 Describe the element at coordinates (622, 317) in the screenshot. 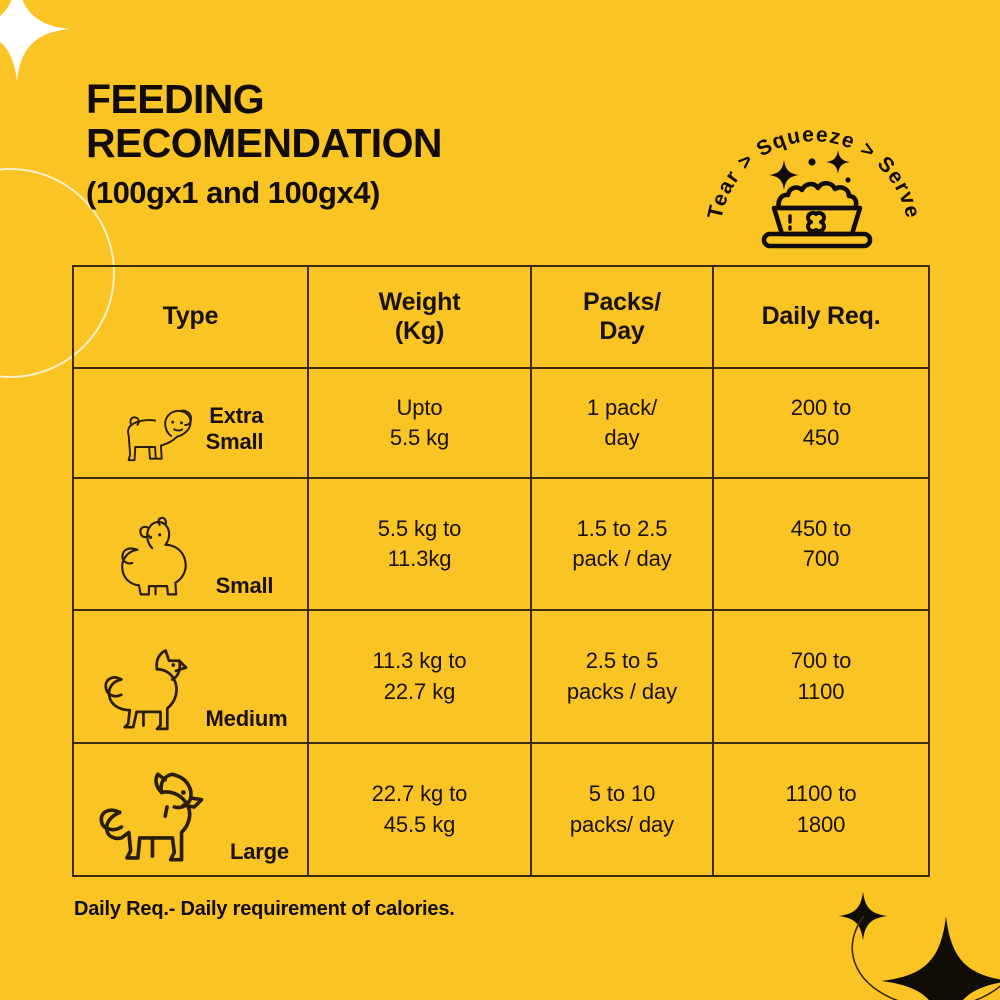

I see `column-header-packs: Packs/ Day` at that location.